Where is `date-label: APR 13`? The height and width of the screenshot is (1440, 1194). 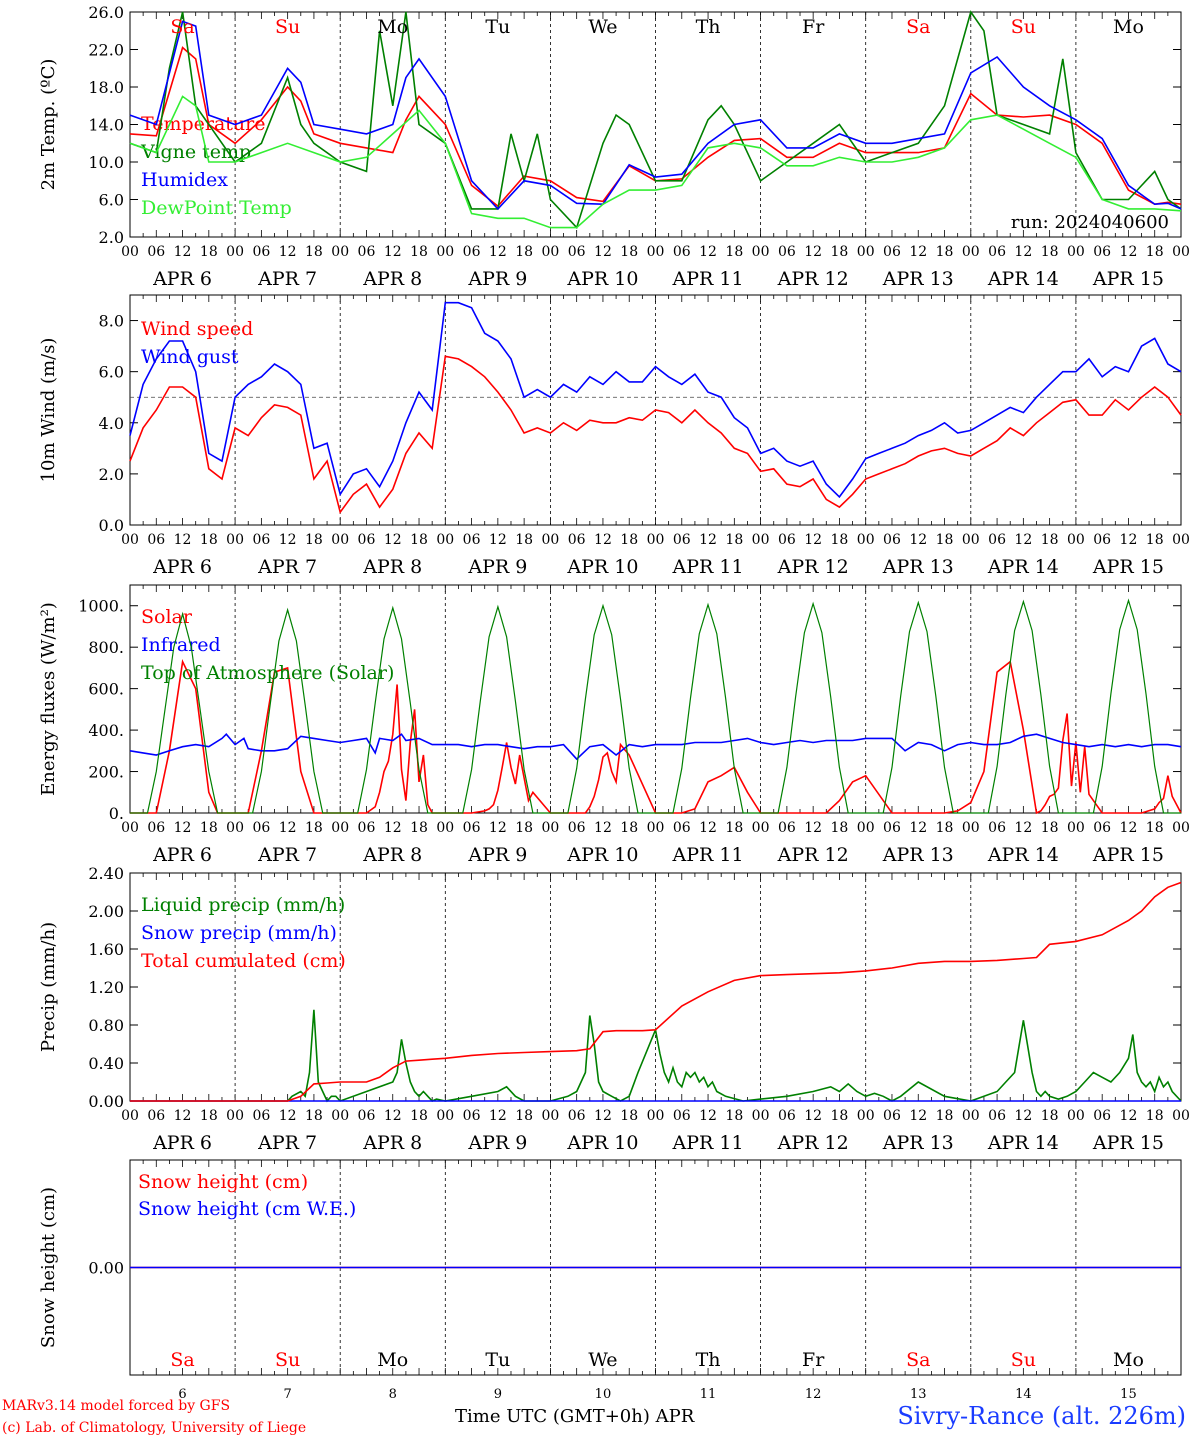
date-label: APR 13 is located at coordinates (918, 1143).